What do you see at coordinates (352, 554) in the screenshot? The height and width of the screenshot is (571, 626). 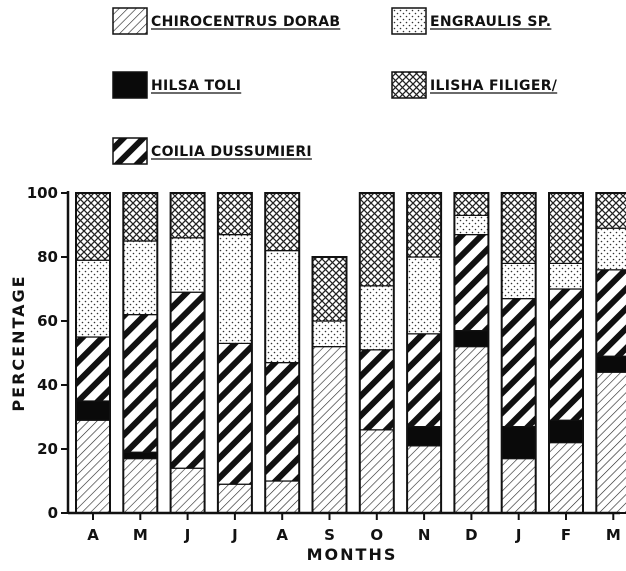 I see `x-axis-title: MONTHS` at bounding box center [352, 554].